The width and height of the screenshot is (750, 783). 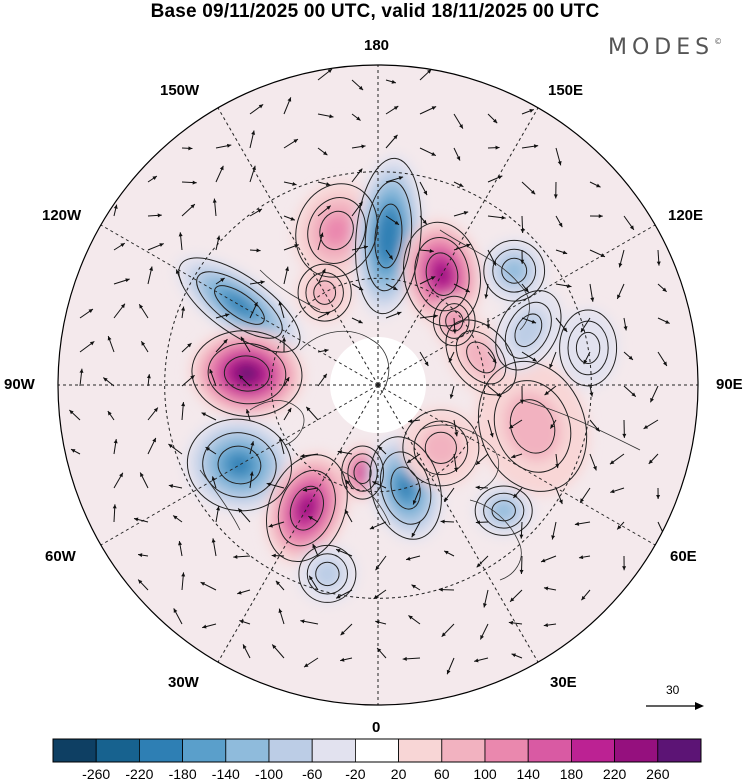 I want to click on colorbar-frame, so click(x=377, y=750).